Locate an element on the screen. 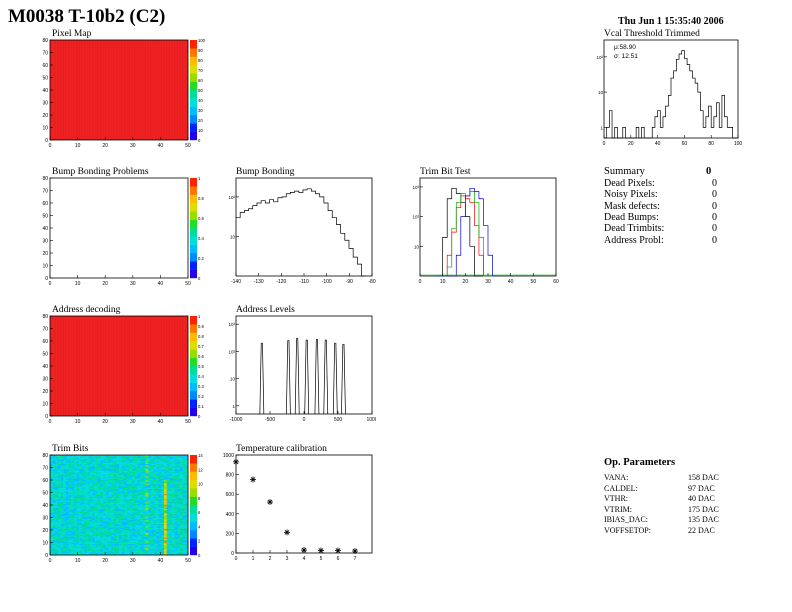 This screenshot has height=612, width=792. y-tick-label: 70 is located at coordinates (45, 330).